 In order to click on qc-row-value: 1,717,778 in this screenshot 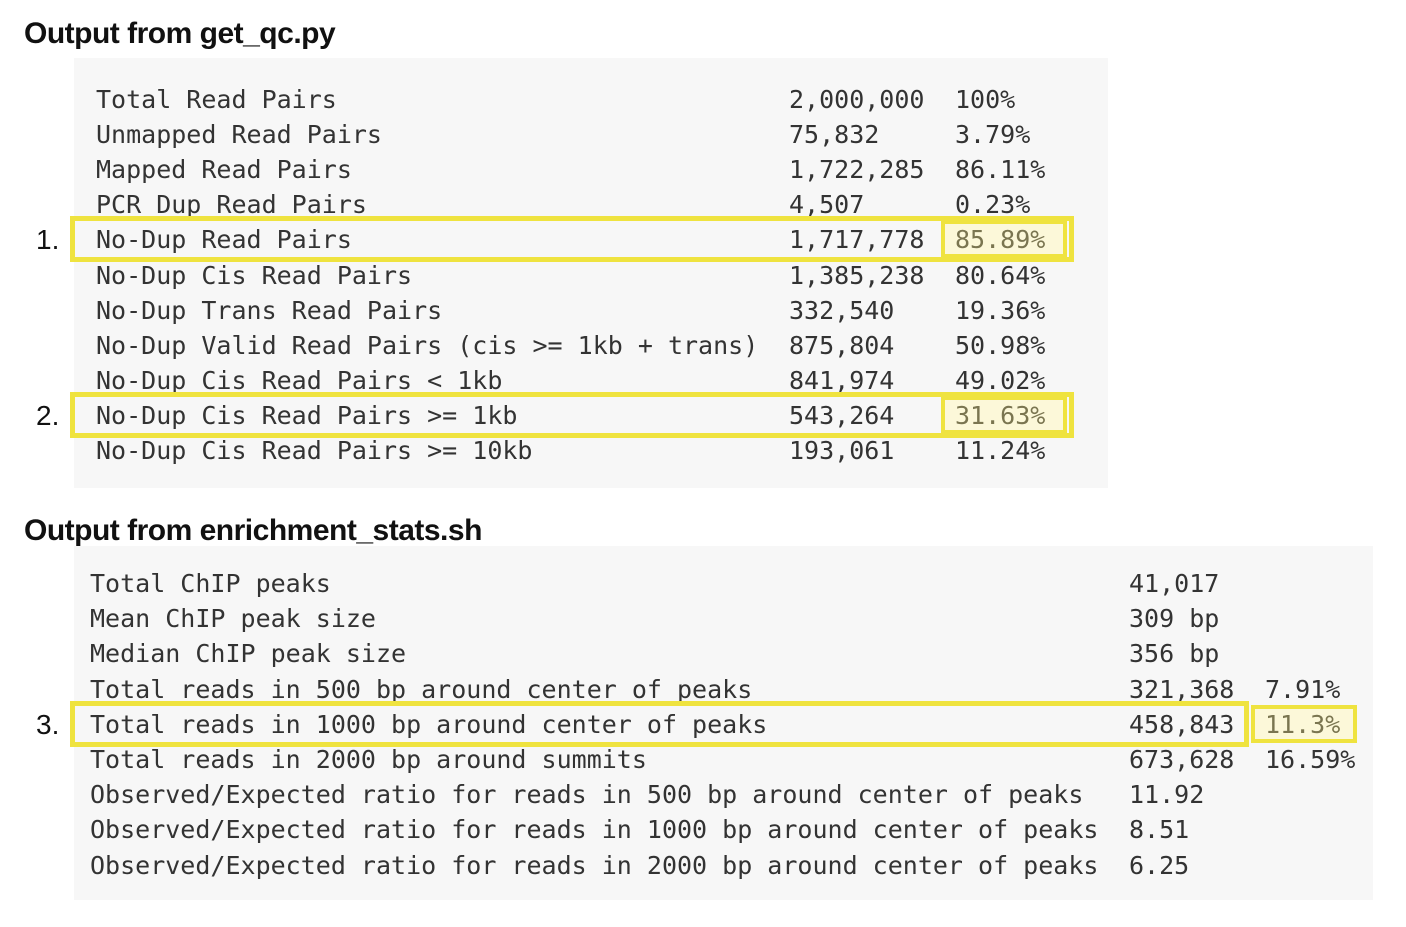, I will do `click(857, 240)`.